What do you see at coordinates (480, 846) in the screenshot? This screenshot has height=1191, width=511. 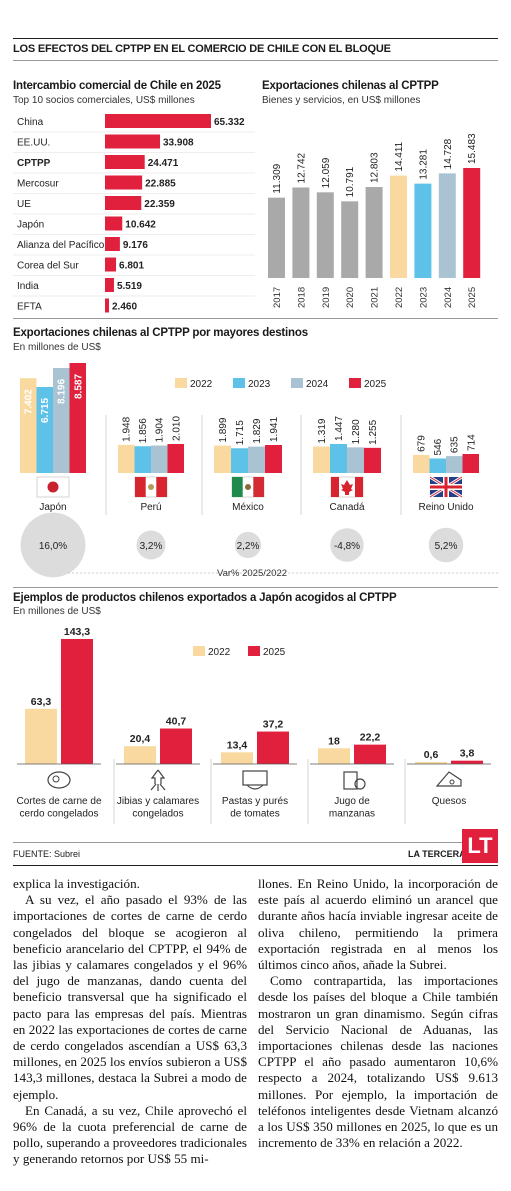 I see `brand-logo: LT` at bounding box center [480, 846].